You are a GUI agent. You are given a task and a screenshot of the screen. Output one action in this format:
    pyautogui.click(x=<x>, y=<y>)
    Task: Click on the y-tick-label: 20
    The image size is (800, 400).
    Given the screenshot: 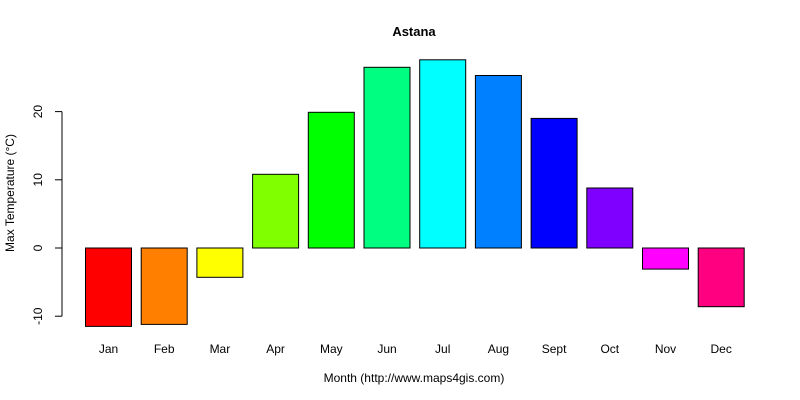 What is the action you would take?
    pyautogui.click(x=38, y=112)
    